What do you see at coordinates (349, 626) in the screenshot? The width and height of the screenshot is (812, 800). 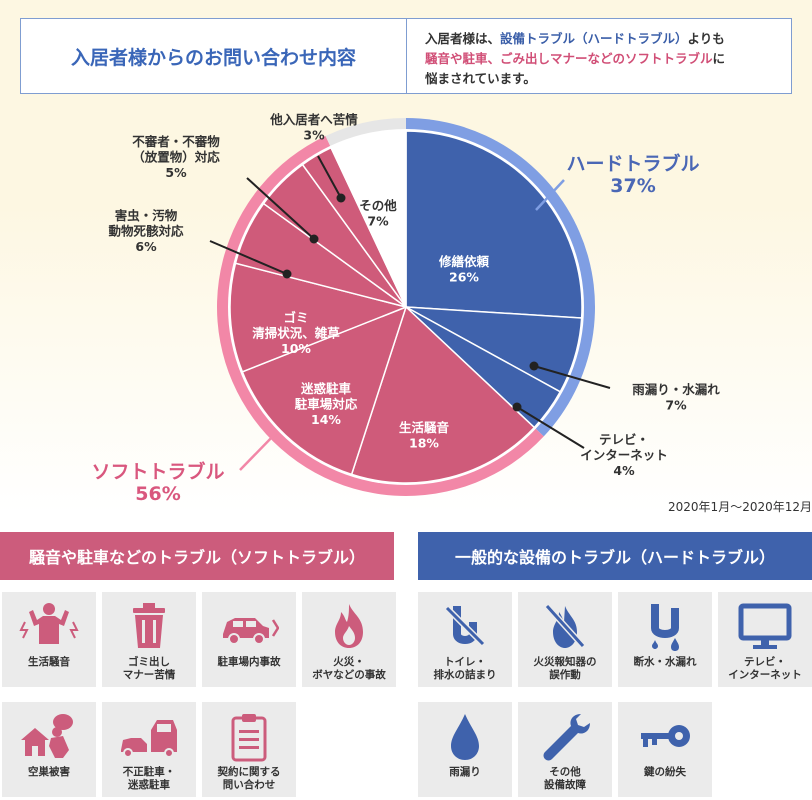 I see `fire-icon` at bounding box center [349, 626].